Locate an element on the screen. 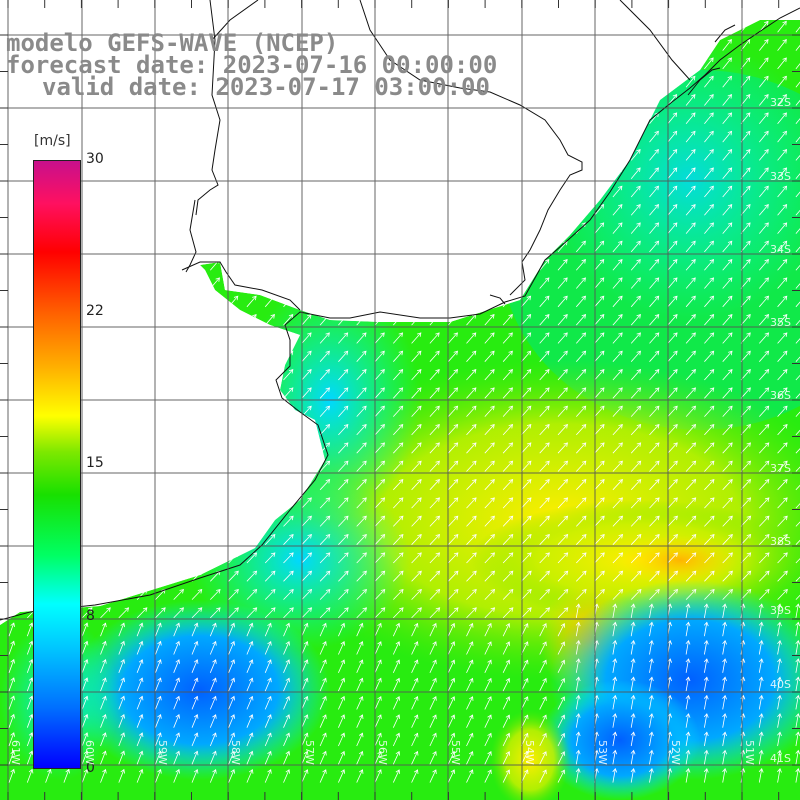 The image size is (800, 800). latitude-label: 34S is located at coordinates (780, 249).